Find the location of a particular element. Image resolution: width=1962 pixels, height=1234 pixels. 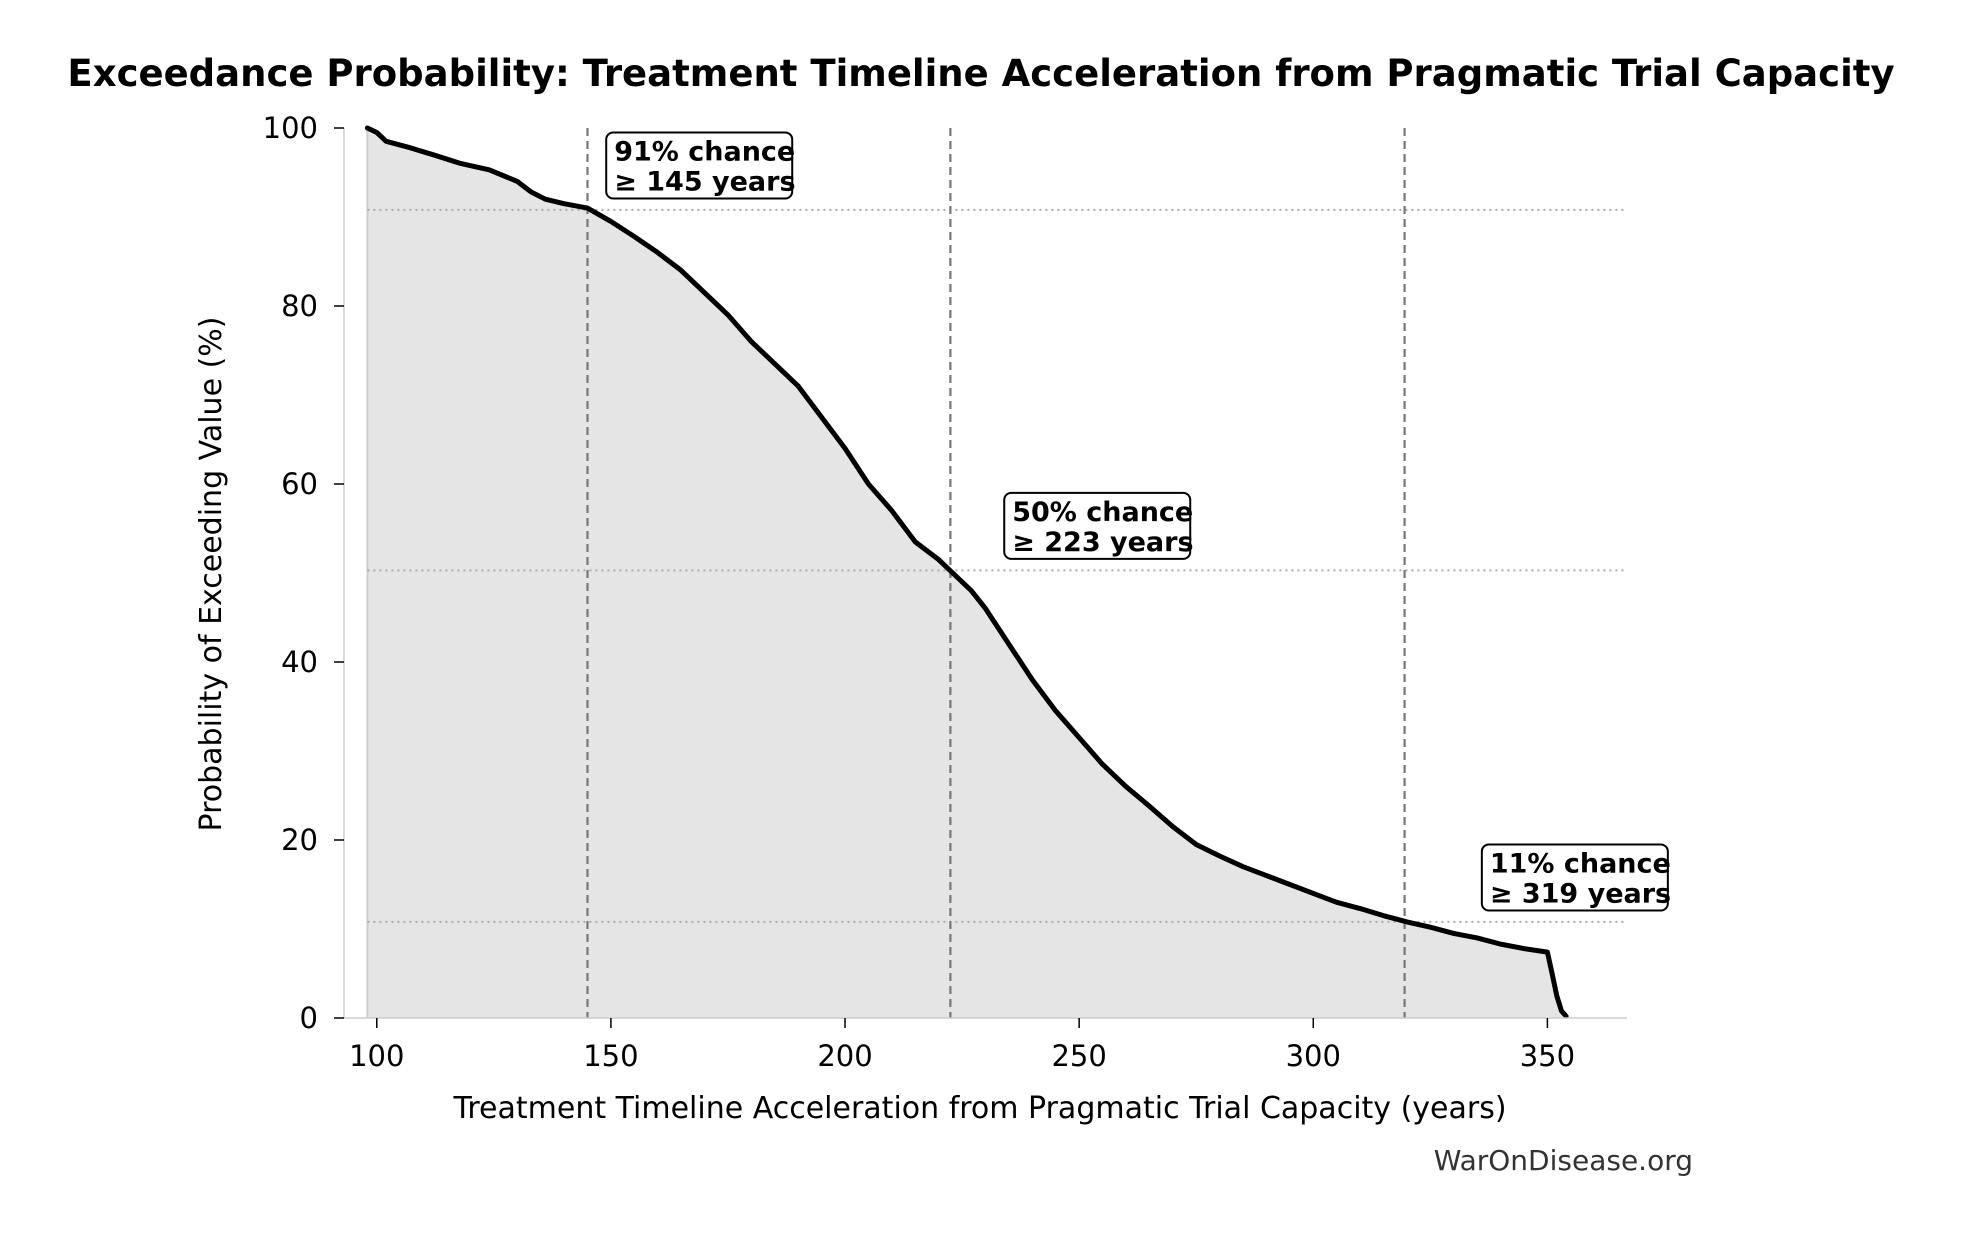

y-tick-label: 60 is located at coordinates (299, 484).